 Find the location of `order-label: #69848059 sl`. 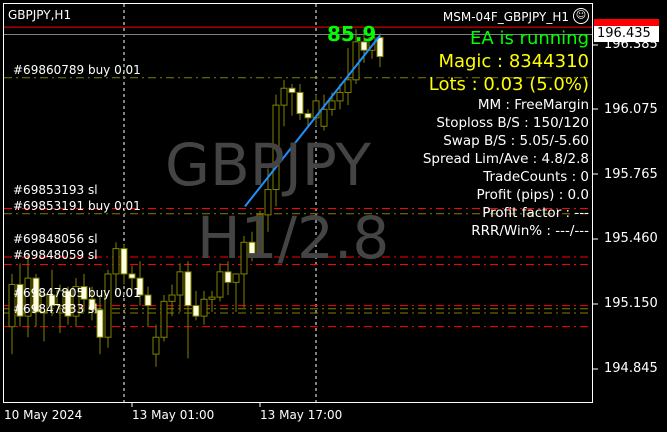

order-label: #69848059 sl is located at coordinates (55, 254).